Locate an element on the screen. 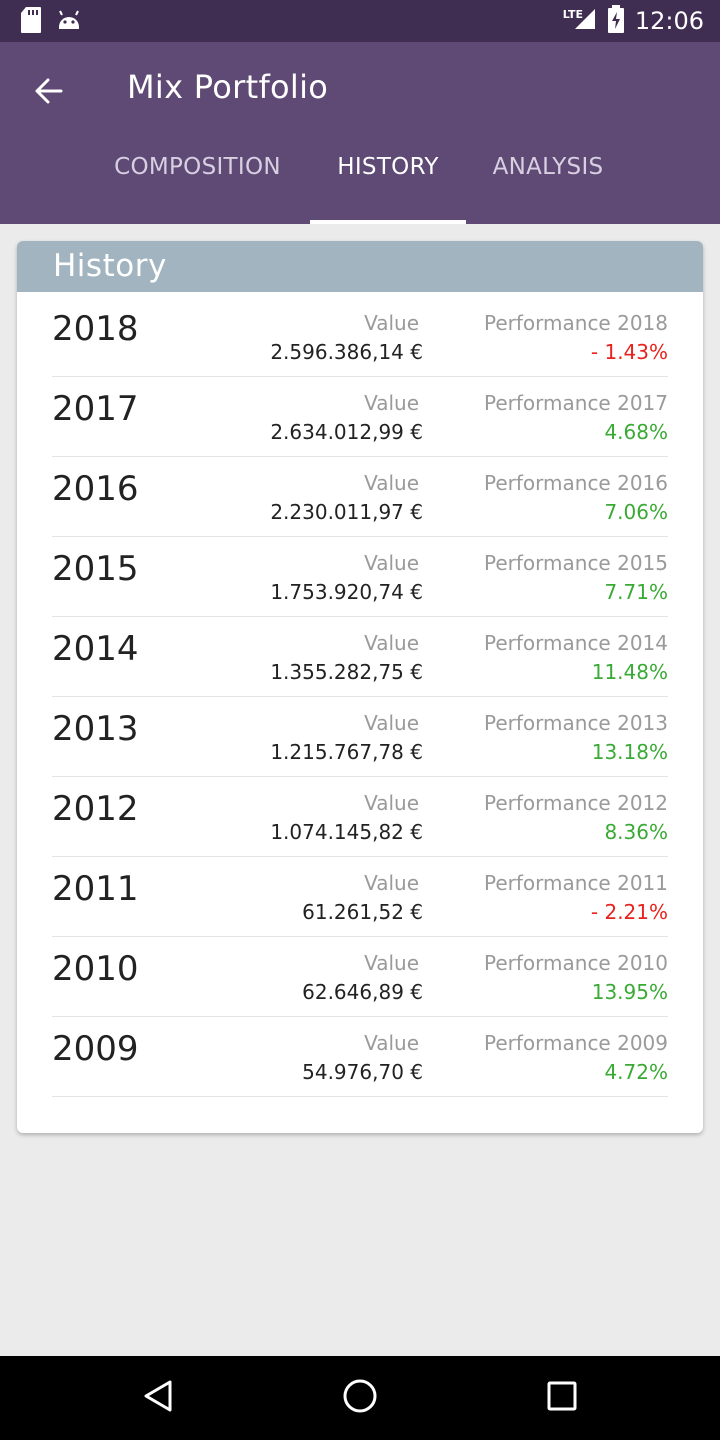 This screenshot has width=720, height=1440. history-card-header: History is located at coordinates (360, 266).